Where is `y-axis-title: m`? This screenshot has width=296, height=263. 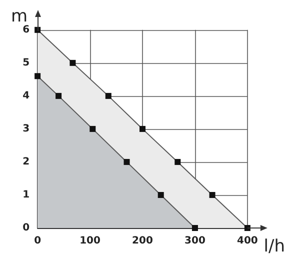
y-axis-title: m is located at coordinates (19, 16).